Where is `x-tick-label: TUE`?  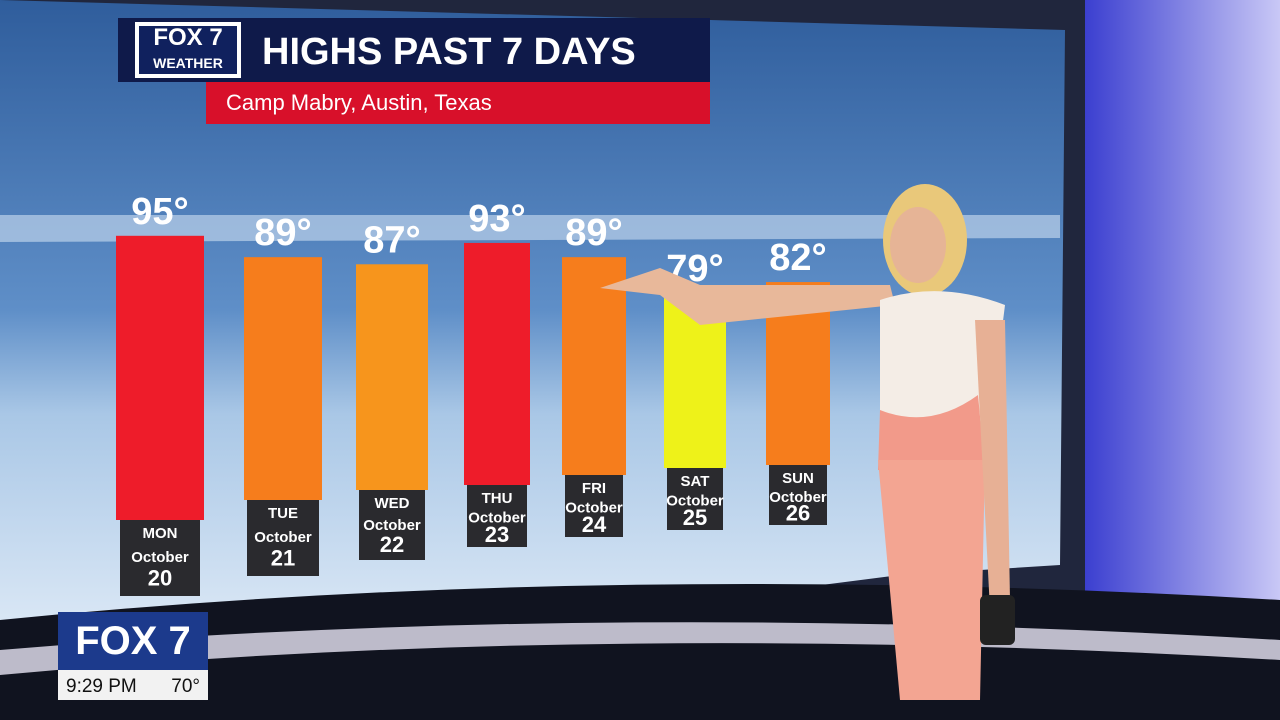 x-tick-label: TUE is located at coordinates (283, 513).